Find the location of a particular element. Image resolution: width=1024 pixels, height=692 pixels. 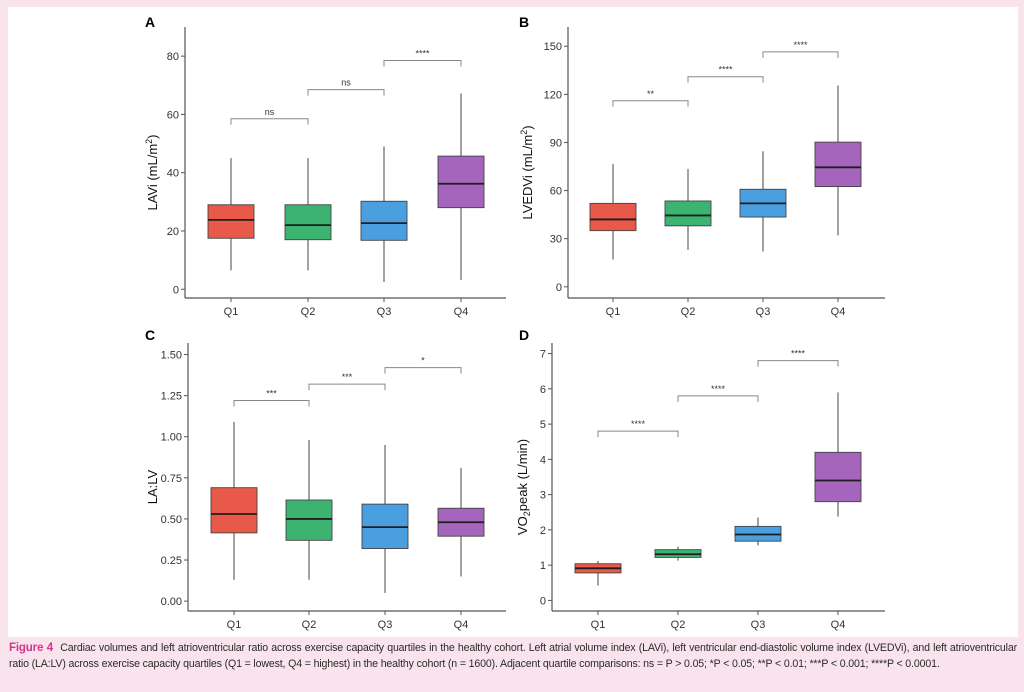

significance-bracket: * is located at coordinates (423, 365).